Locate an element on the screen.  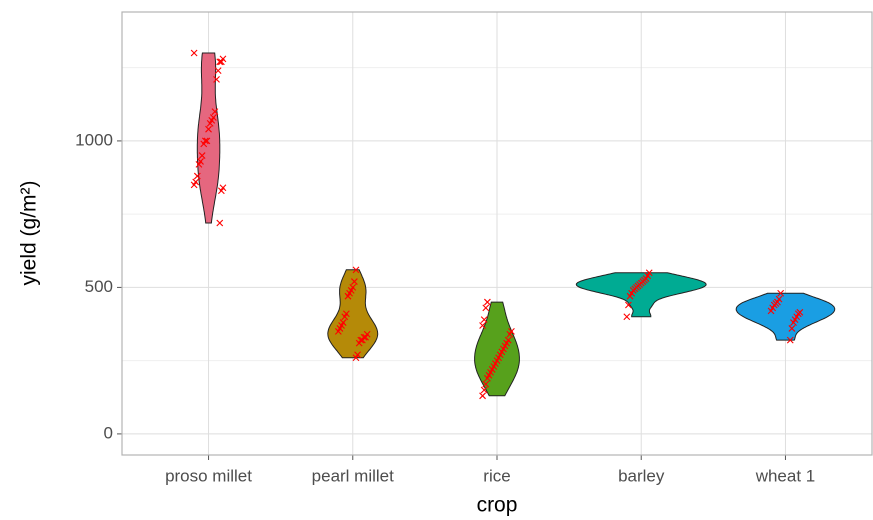
x-tick-label: wheat 1 is located at coordinates (785, 475).